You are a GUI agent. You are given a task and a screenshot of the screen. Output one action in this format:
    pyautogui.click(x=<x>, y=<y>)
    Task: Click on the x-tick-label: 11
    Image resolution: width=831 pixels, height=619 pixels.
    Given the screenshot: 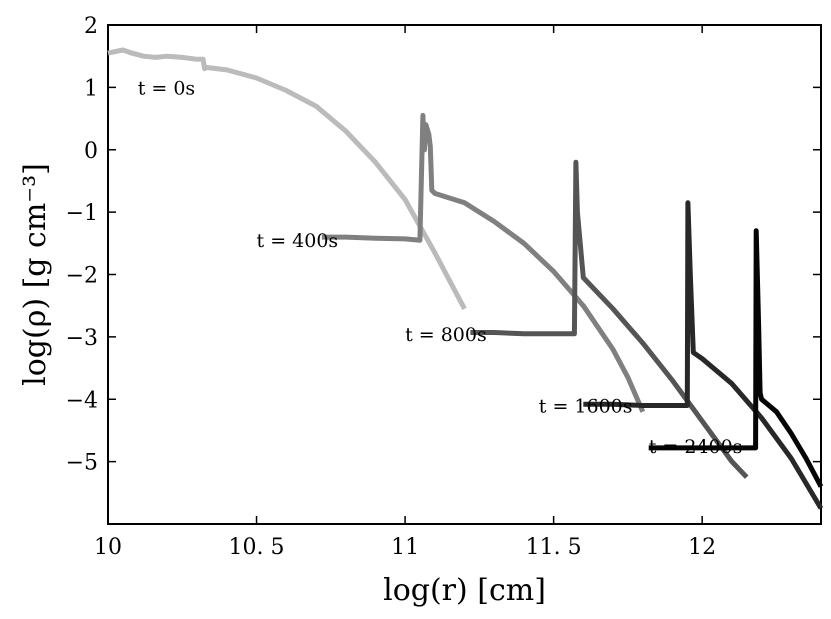 What is the action you would take?
    pyautogui.click(x=405, y=547)
    